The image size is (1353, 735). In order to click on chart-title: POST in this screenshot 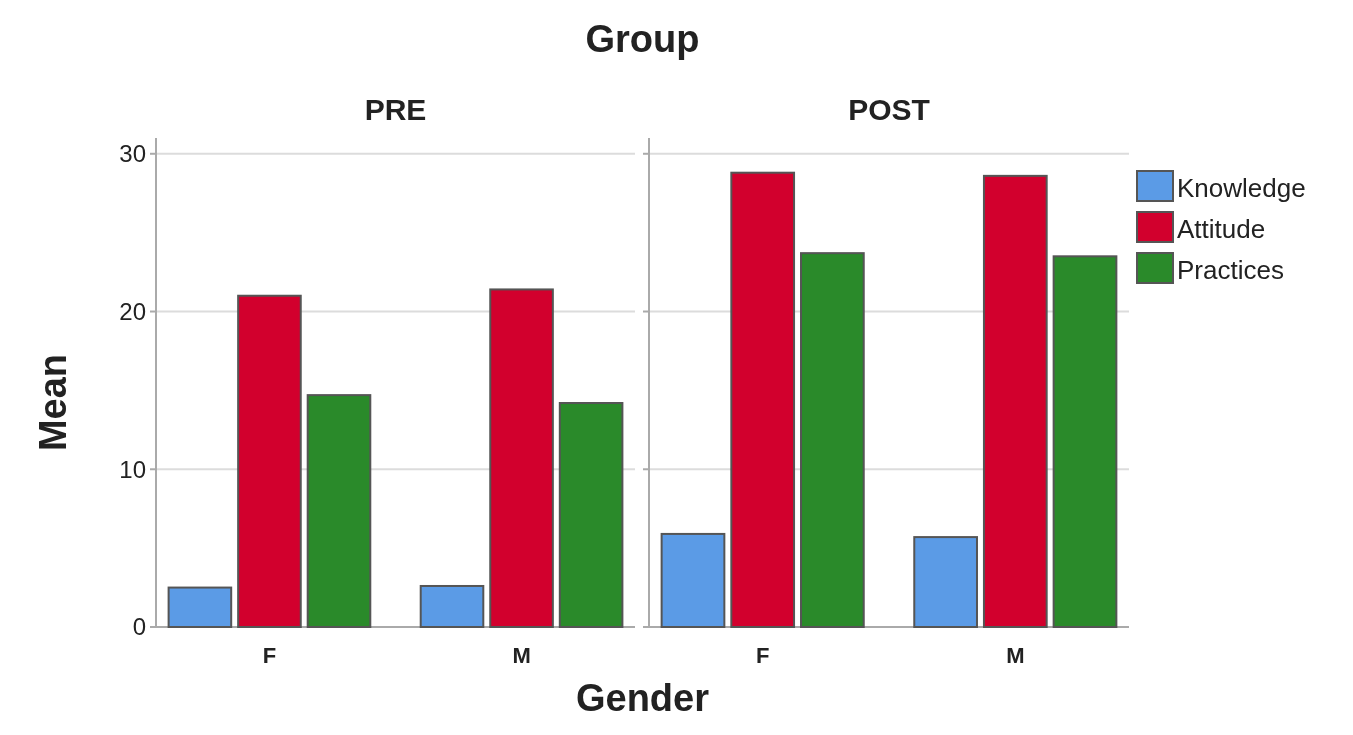, I will do `click(889, 109)`.